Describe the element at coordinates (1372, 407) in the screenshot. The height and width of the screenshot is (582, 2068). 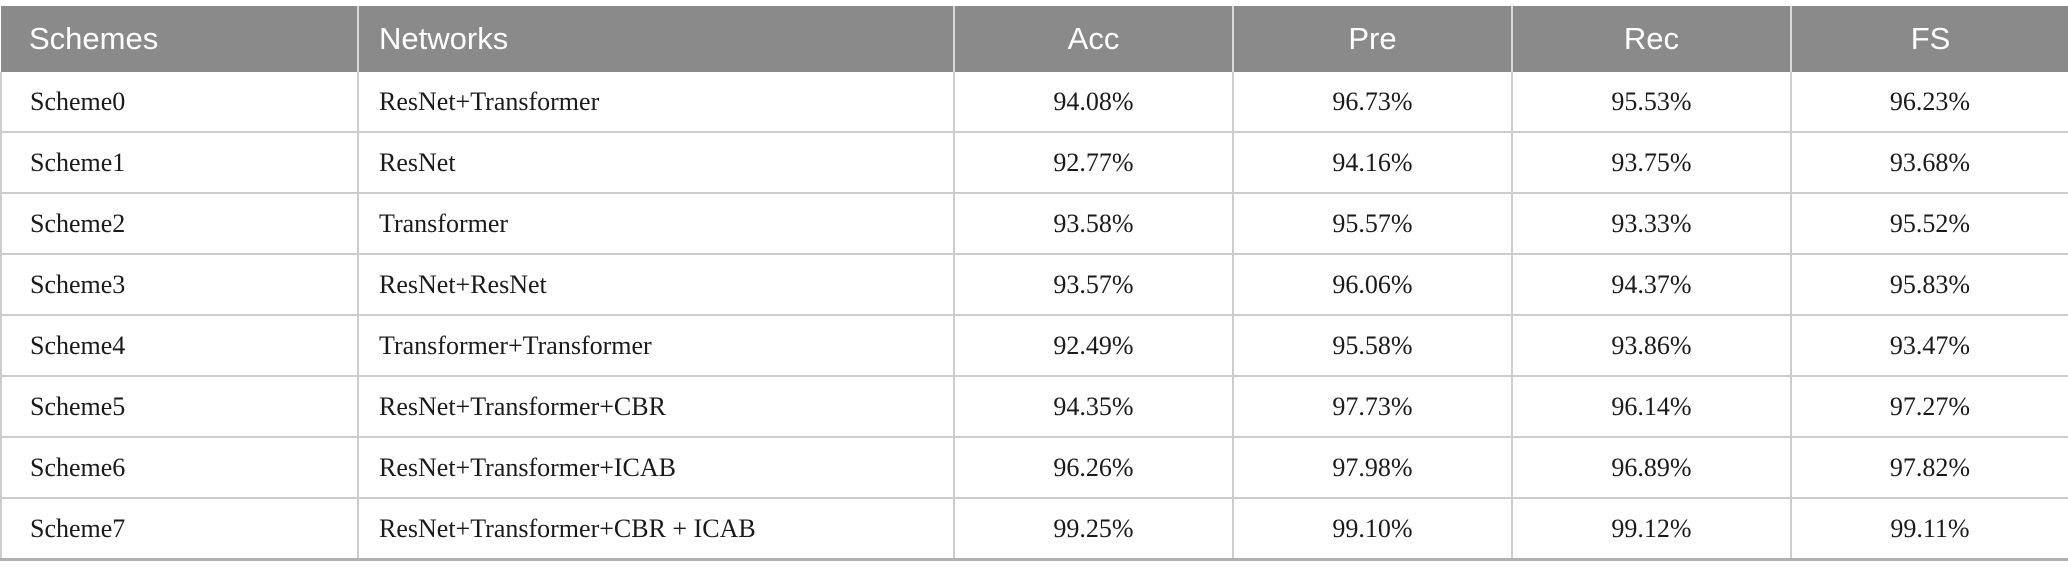
I see `cell-pre: 97.73%` at that location.